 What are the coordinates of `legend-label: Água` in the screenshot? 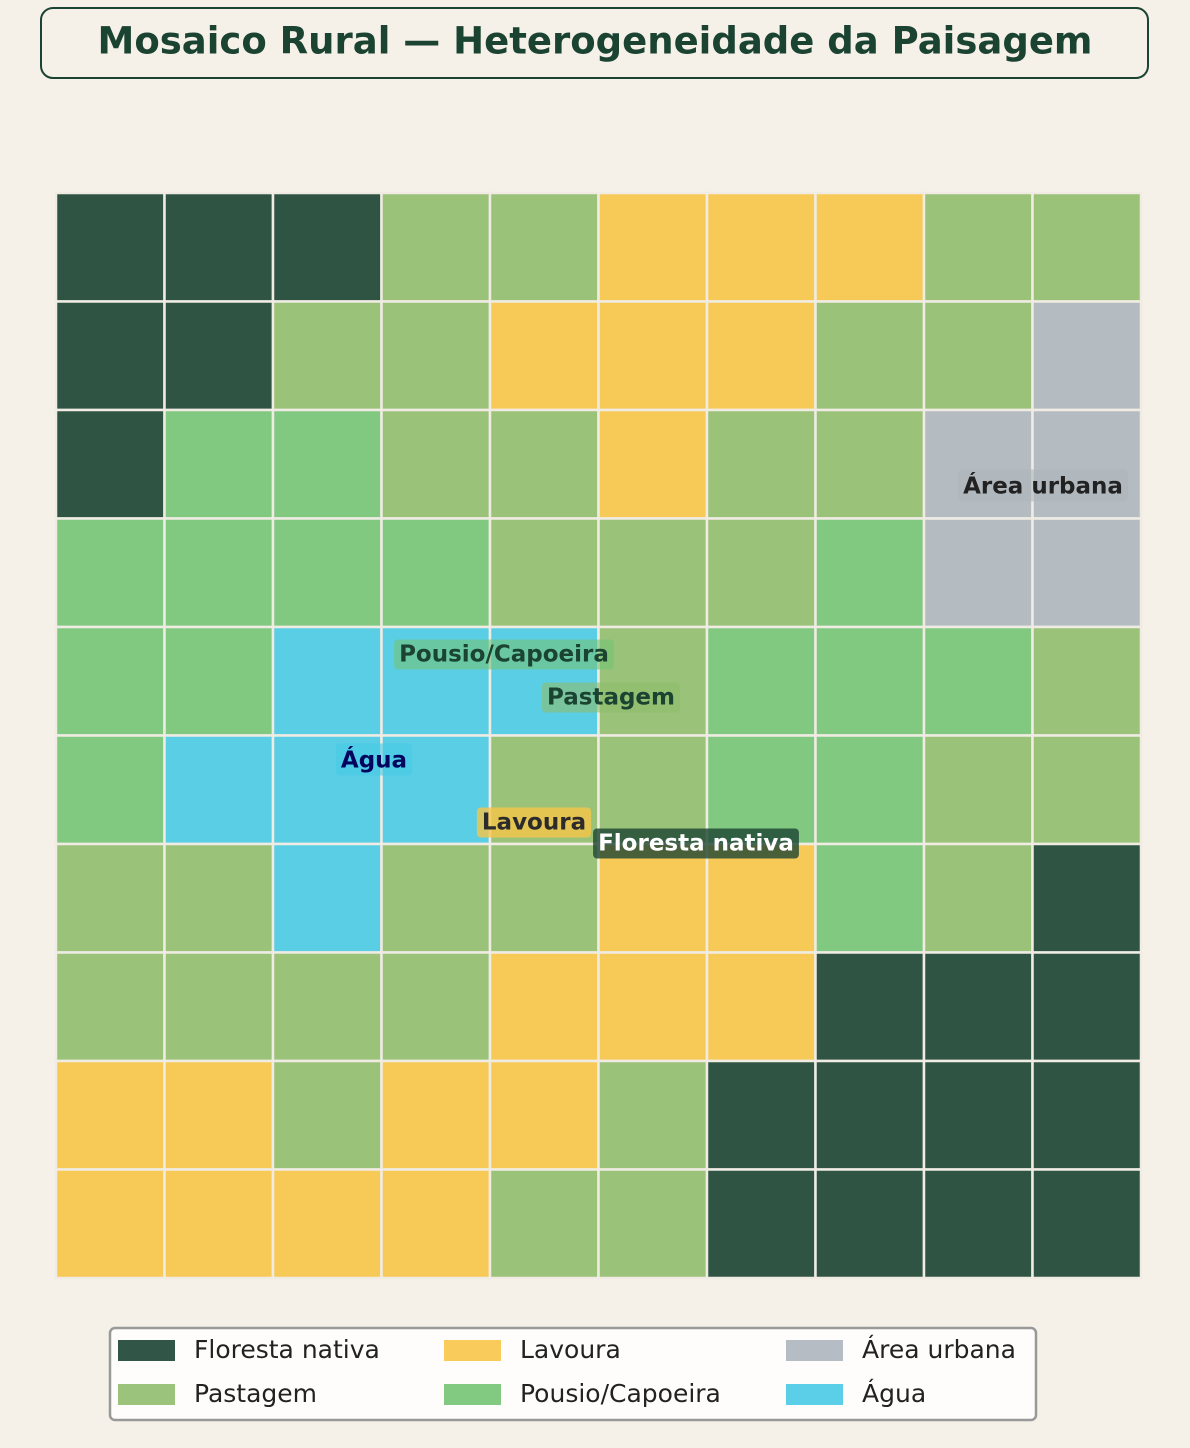 It's located at (894, 1393).